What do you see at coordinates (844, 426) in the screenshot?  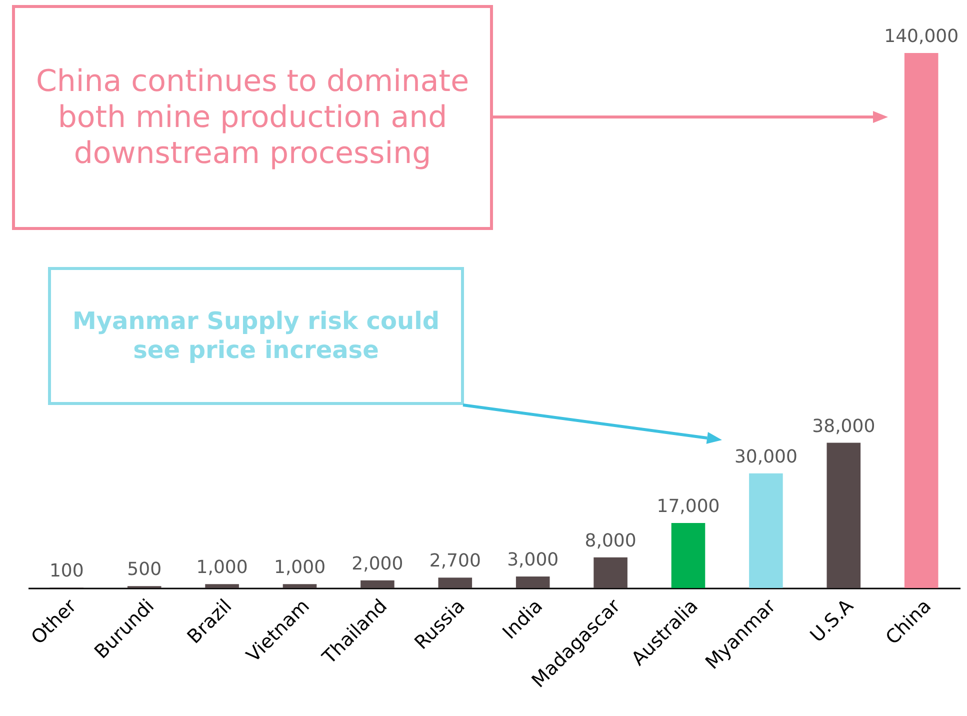 I see `data-label: 38,000` at bounding box center [844, 426].